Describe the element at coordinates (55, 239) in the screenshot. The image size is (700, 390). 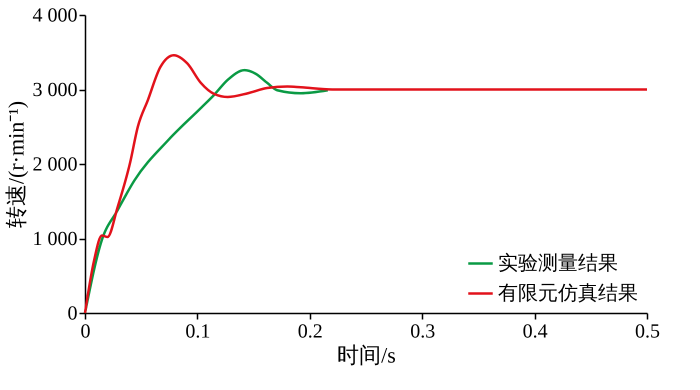
I see `y-tick-label: 1 000` at that location.